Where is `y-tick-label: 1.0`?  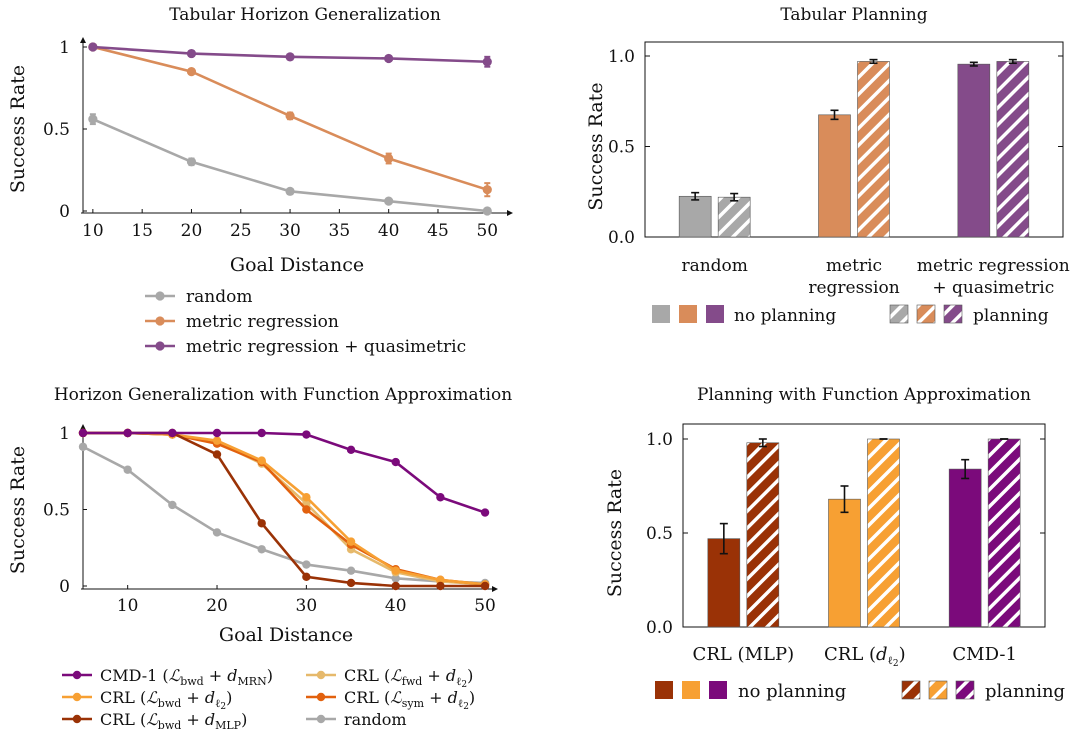
y-tick-label: 1.0 is located at coordinates (621, 57).